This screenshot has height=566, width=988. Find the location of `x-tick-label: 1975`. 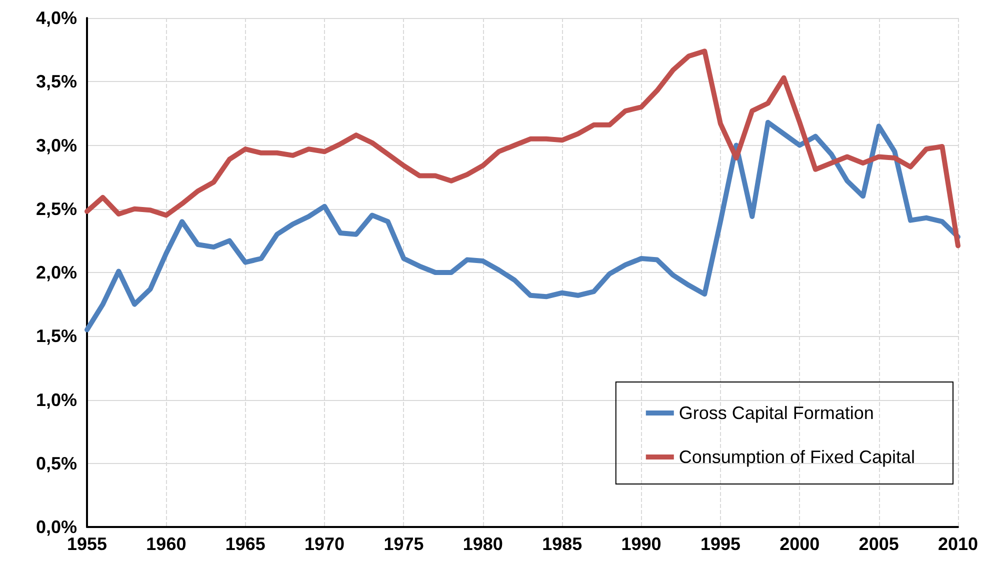

x-tick-label: 1975 is located at coordinates (404, 544).